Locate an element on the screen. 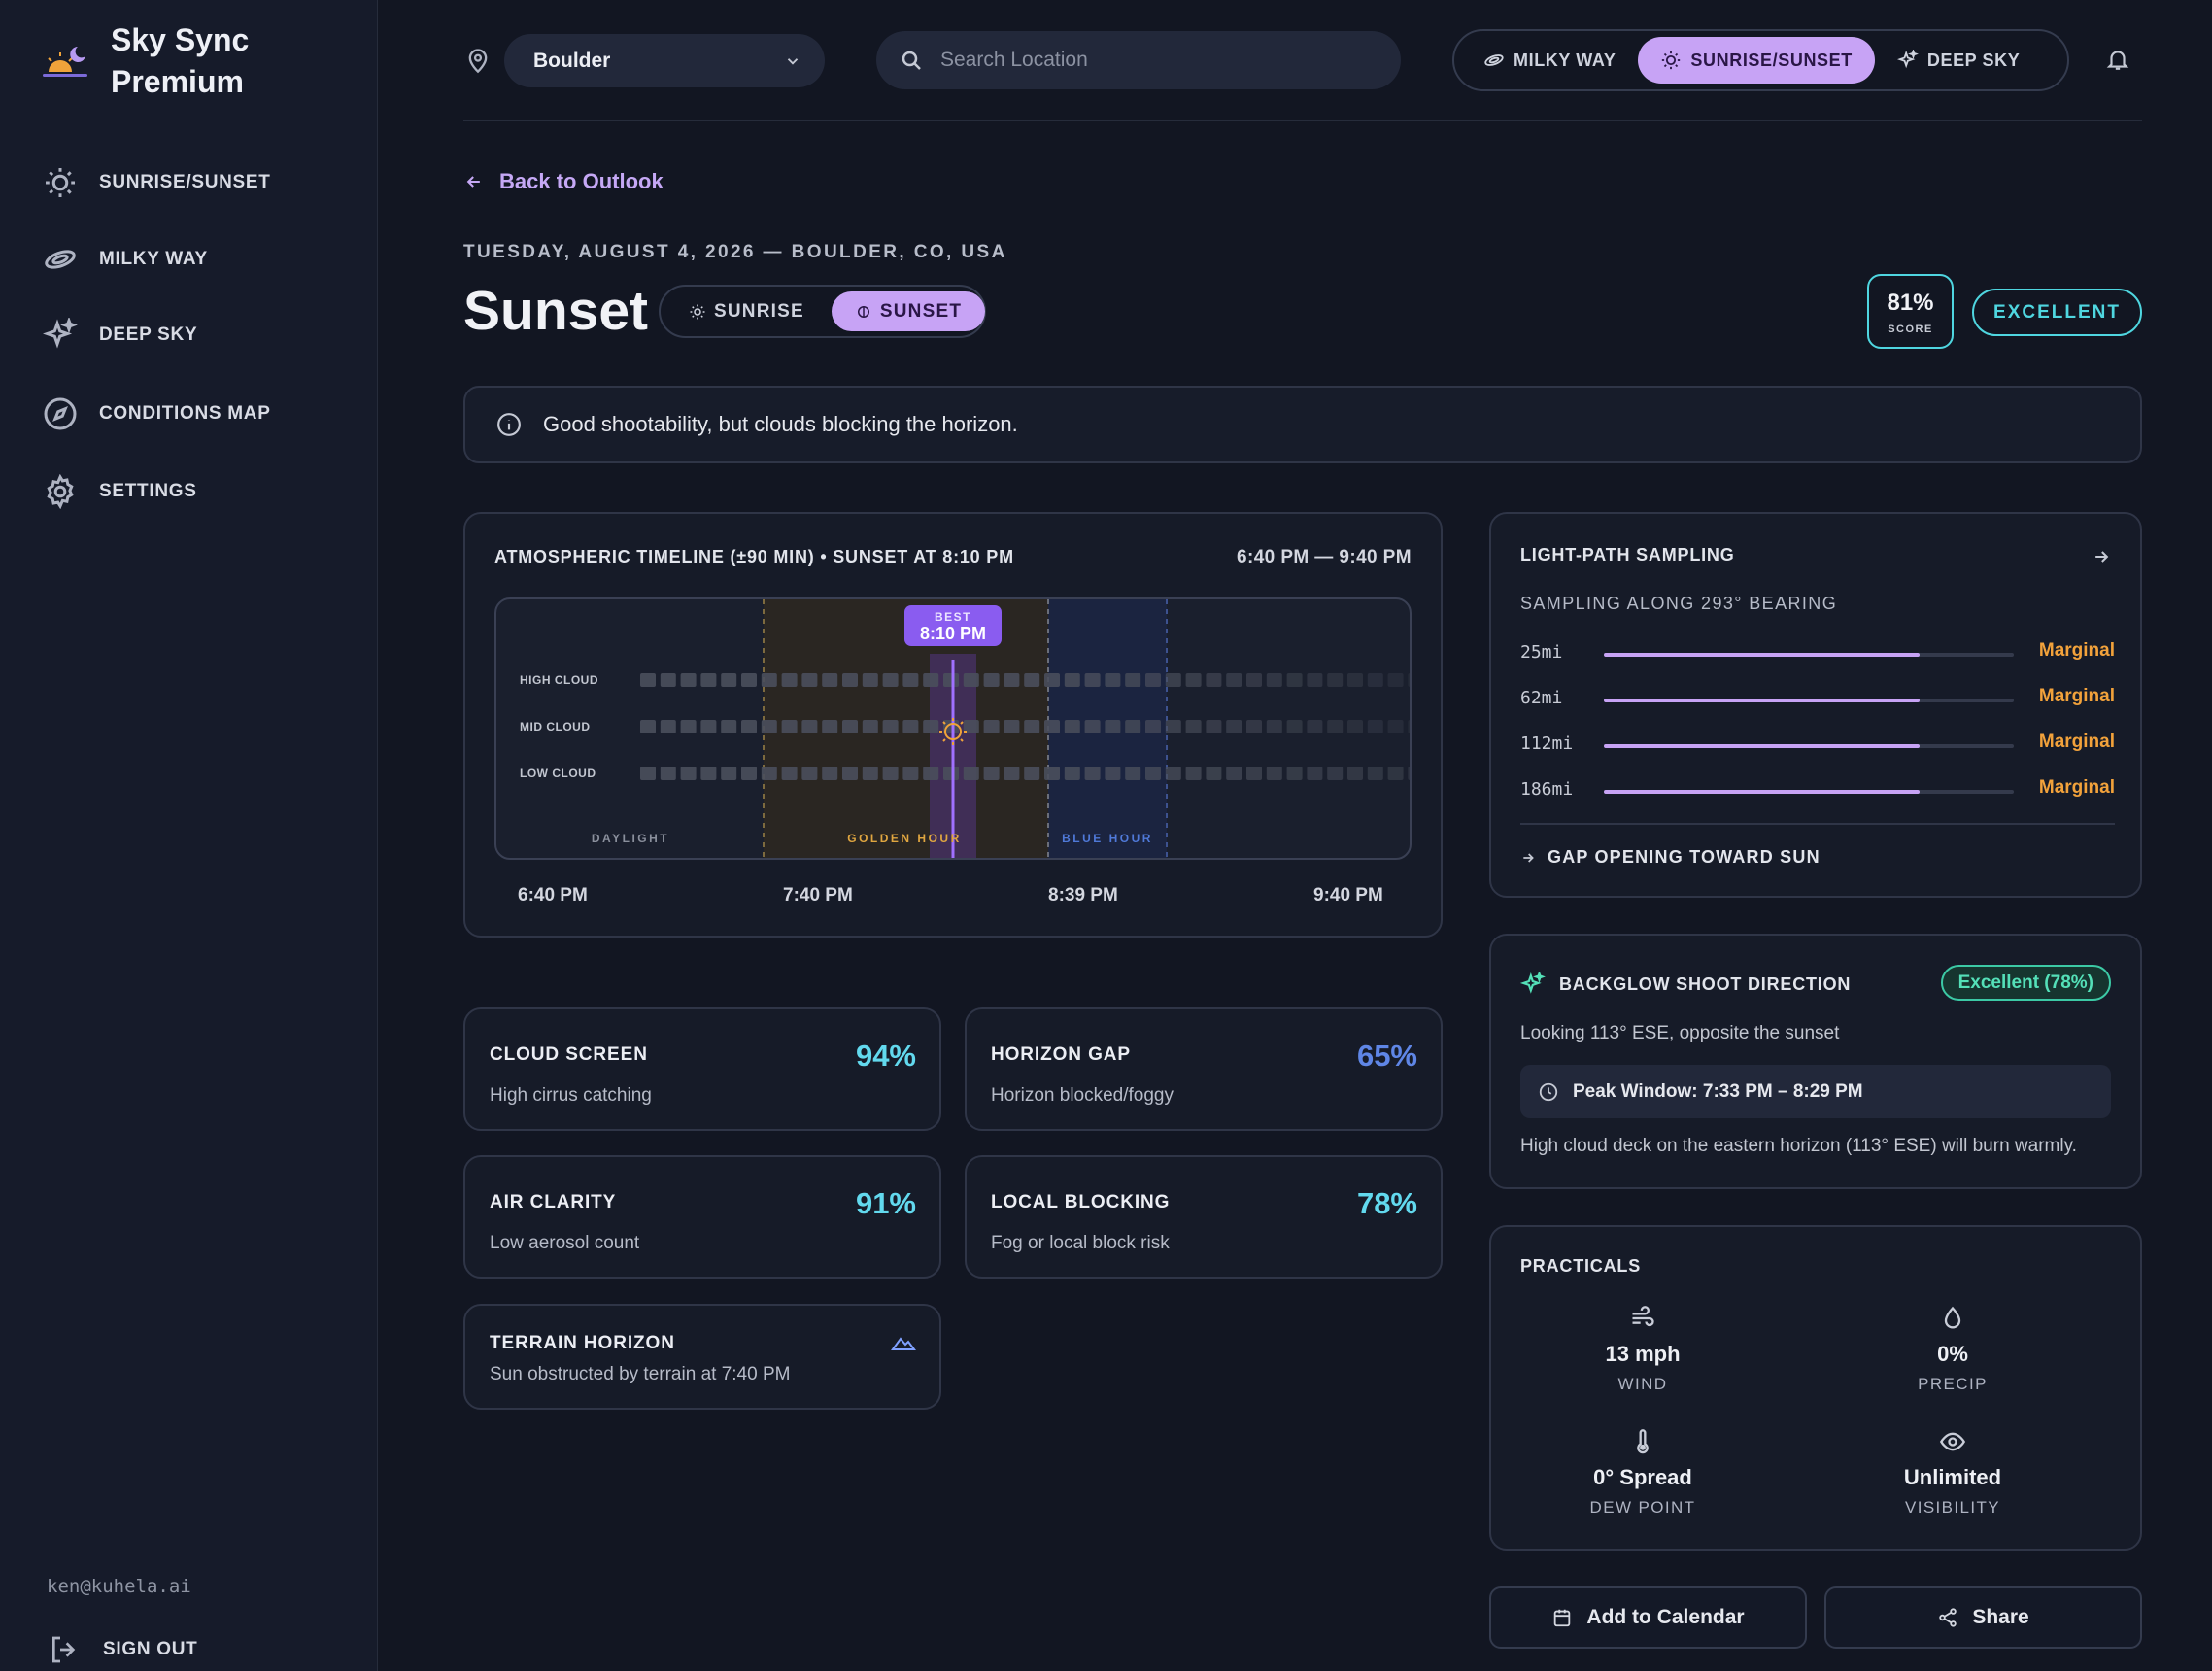 The height and width of the screenshot is (1671, 2212). sunrise-sunset-toggle: SUNRISE SUNSET is located at coordinates (822, 311).